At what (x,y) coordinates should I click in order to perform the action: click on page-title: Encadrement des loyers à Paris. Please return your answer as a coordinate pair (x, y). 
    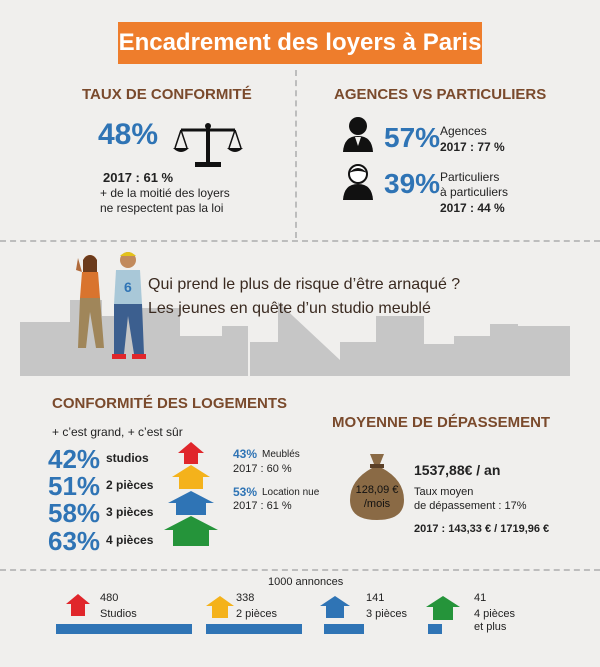
    Looking at the image, I should click on (300, 43).